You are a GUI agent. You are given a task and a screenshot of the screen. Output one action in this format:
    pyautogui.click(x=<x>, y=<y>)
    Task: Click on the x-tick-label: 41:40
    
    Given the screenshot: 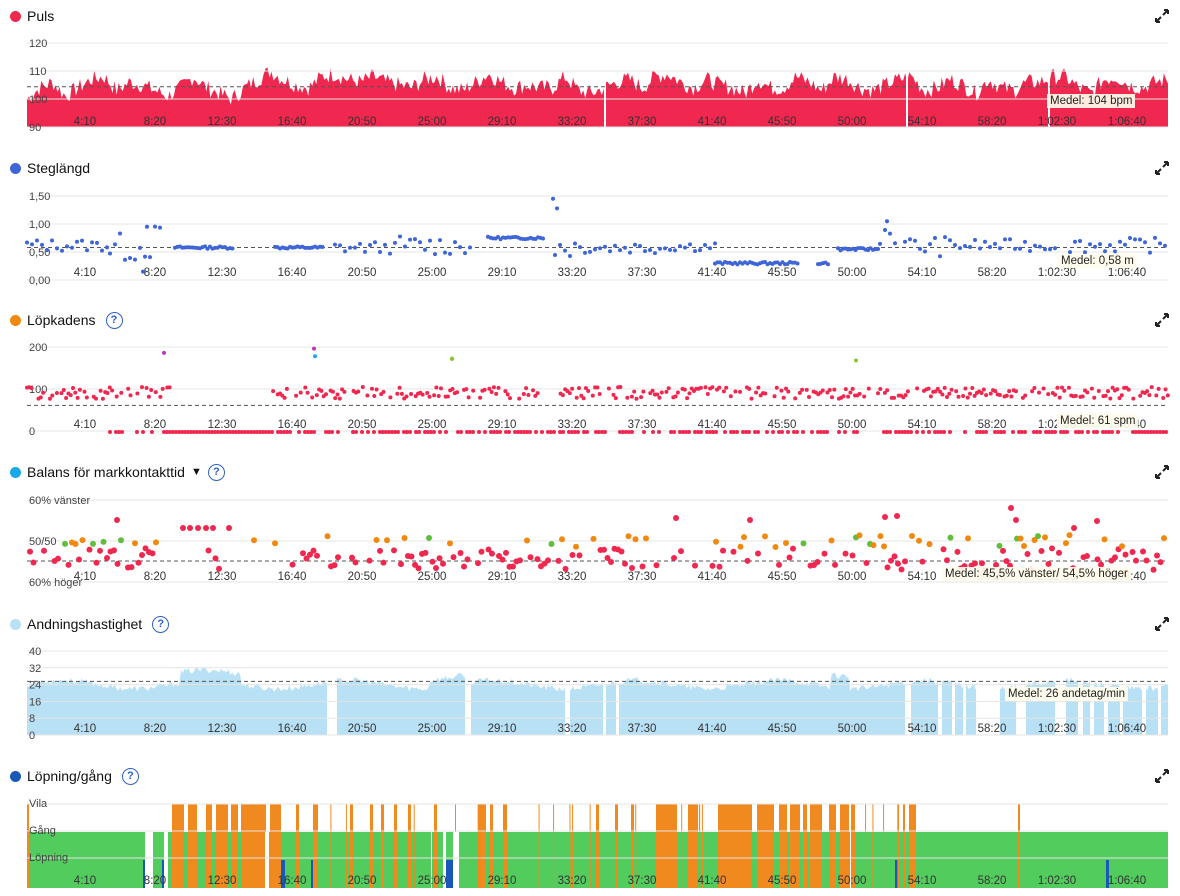 What is the action you would take?
    pyautogui.click(x=712, y=273)
    